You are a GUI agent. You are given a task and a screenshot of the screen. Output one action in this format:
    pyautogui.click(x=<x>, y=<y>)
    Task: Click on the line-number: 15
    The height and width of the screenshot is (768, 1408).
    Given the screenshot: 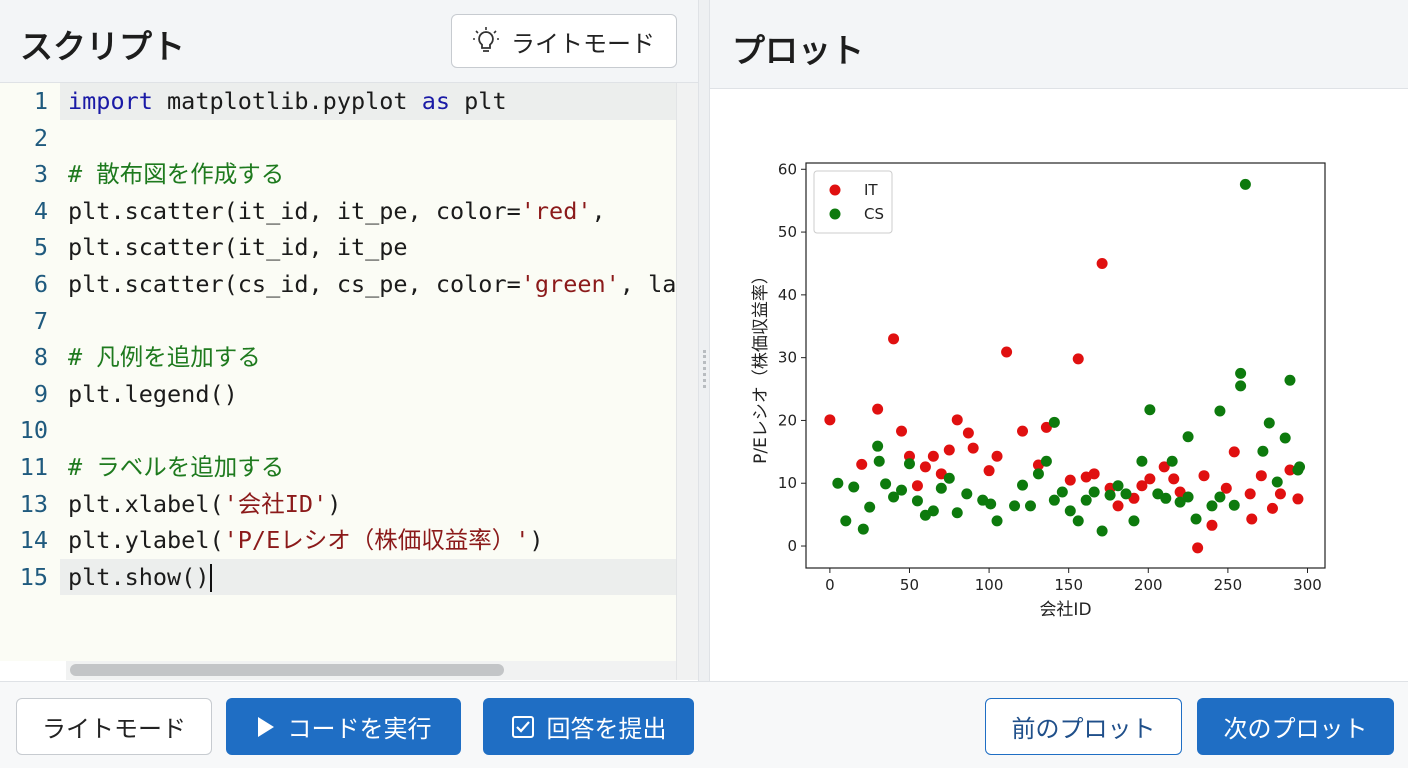 What is the action you would take?
    pyautogui.click(x=33, y=576)
    